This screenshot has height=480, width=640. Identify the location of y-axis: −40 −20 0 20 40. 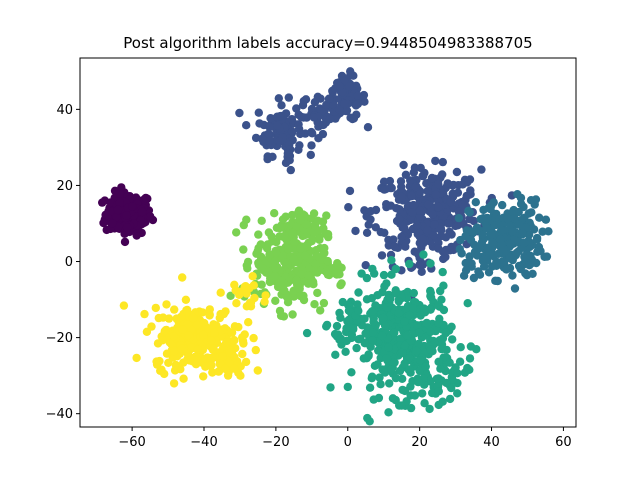
(63, 262).